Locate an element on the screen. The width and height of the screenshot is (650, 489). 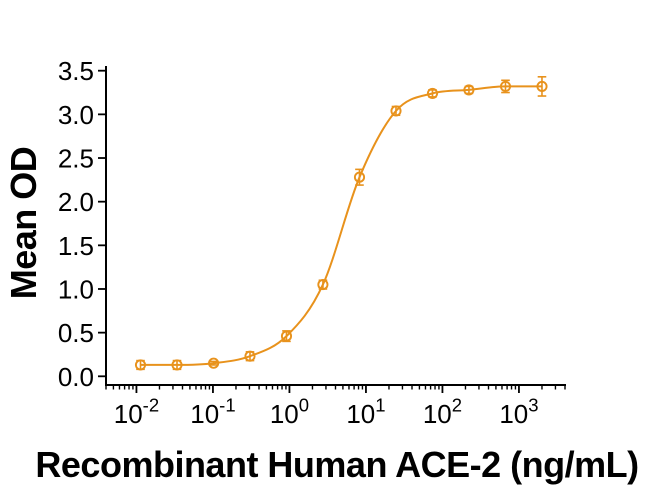
y-tick-label: 0.5 is located at coordinates (76, 333).